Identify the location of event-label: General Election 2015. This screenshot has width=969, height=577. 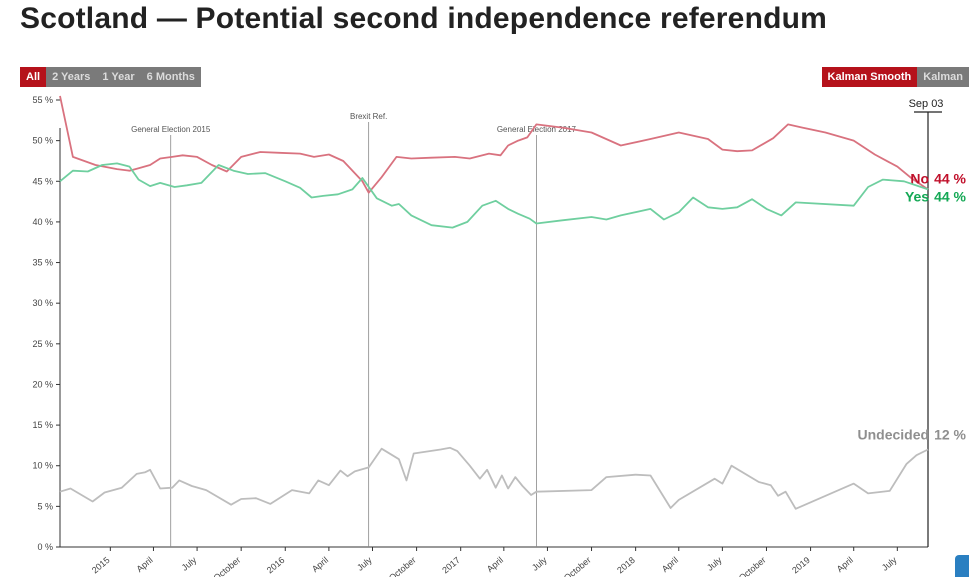
(171, 129).